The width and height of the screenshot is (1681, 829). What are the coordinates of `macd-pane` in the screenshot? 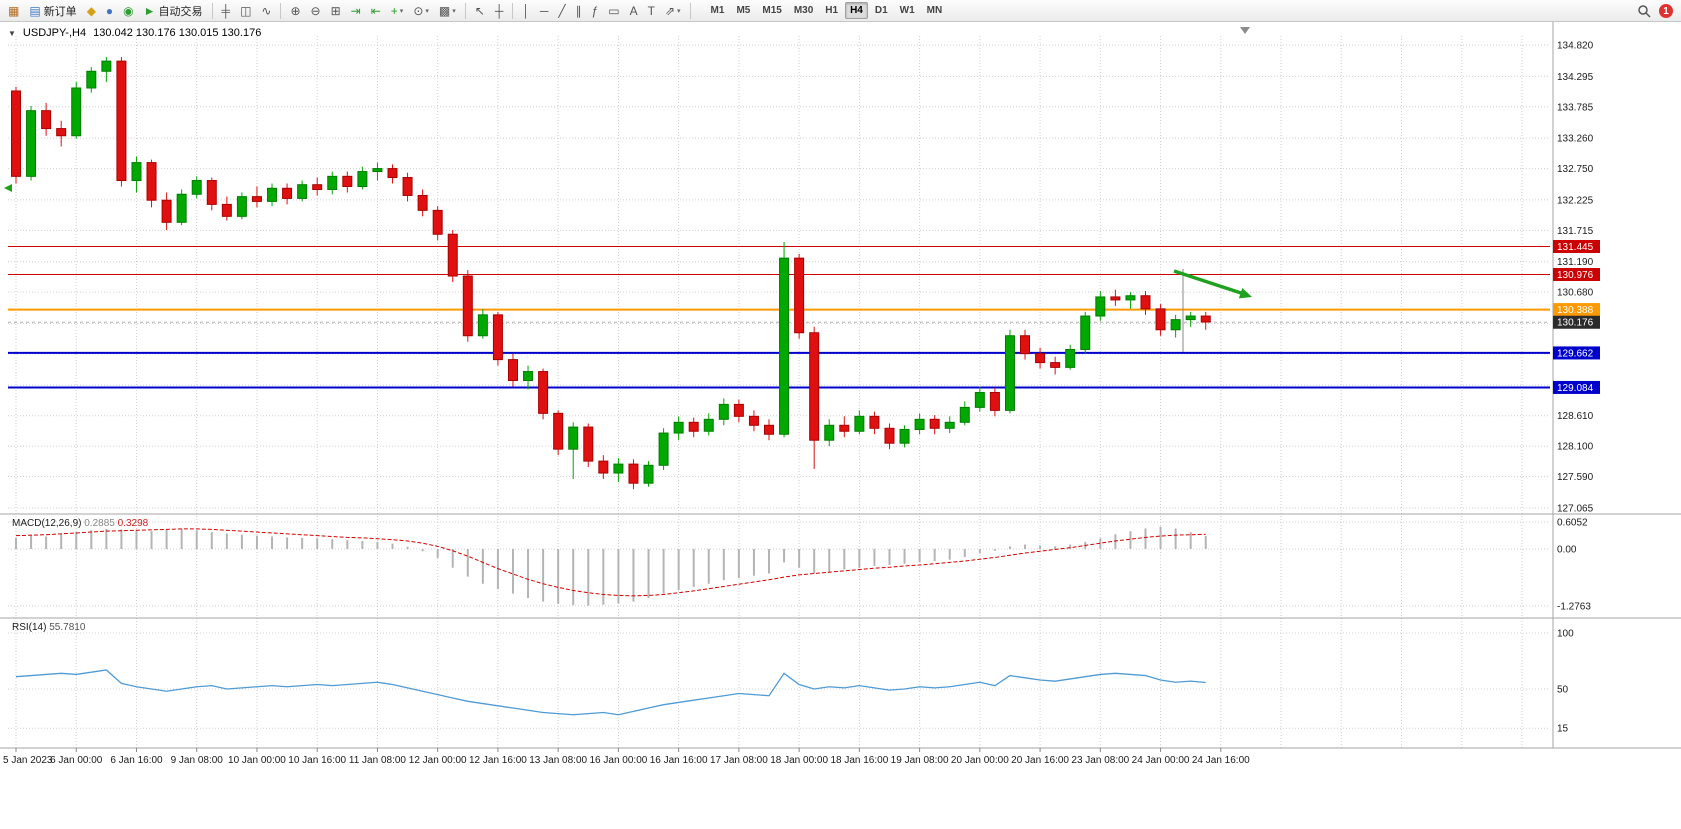 It's located at (611, 566).